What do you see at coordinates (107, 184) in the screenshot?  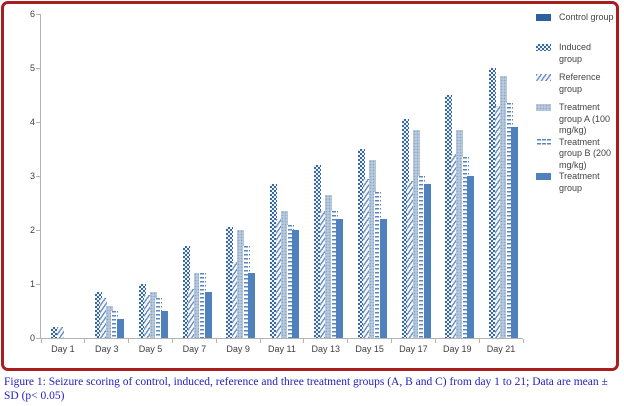 I see `bar-group: Day 3` at bounding box center [107, 184].